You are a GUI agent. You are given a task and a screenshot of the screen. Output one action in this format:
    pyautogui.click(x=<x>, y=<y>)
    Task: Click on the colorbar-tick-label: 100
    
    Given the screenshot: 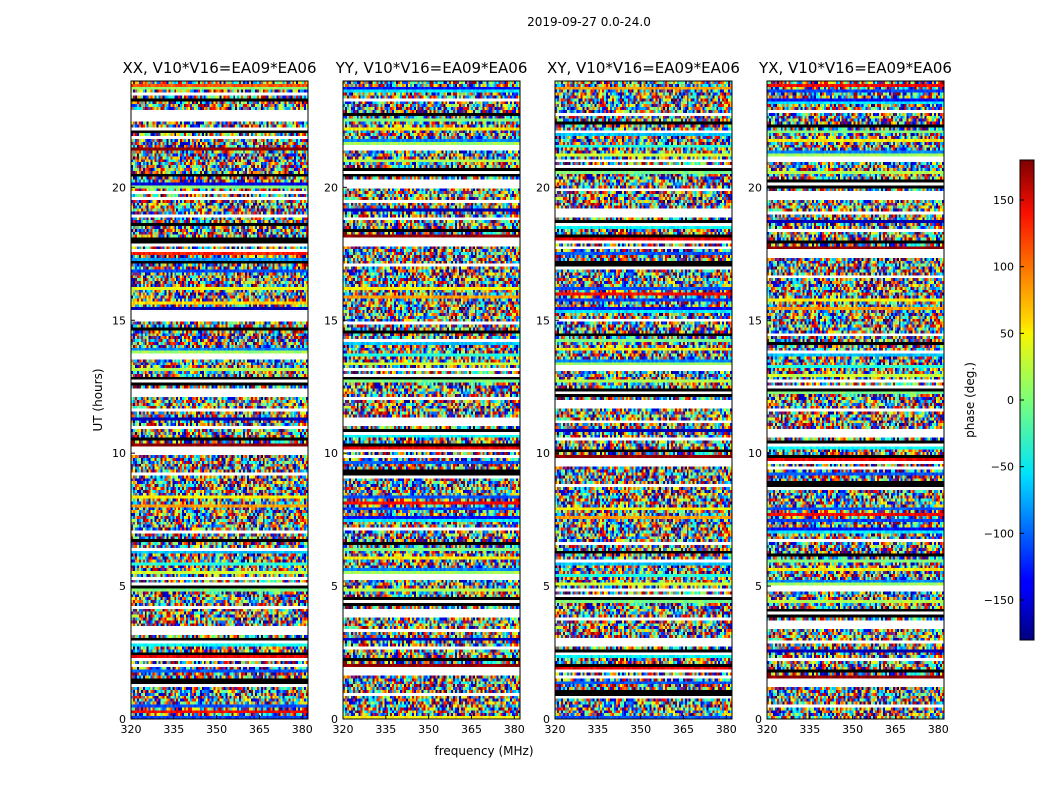 What is the action you would take?
    pyautogui.click(x=1003, y=267)
    